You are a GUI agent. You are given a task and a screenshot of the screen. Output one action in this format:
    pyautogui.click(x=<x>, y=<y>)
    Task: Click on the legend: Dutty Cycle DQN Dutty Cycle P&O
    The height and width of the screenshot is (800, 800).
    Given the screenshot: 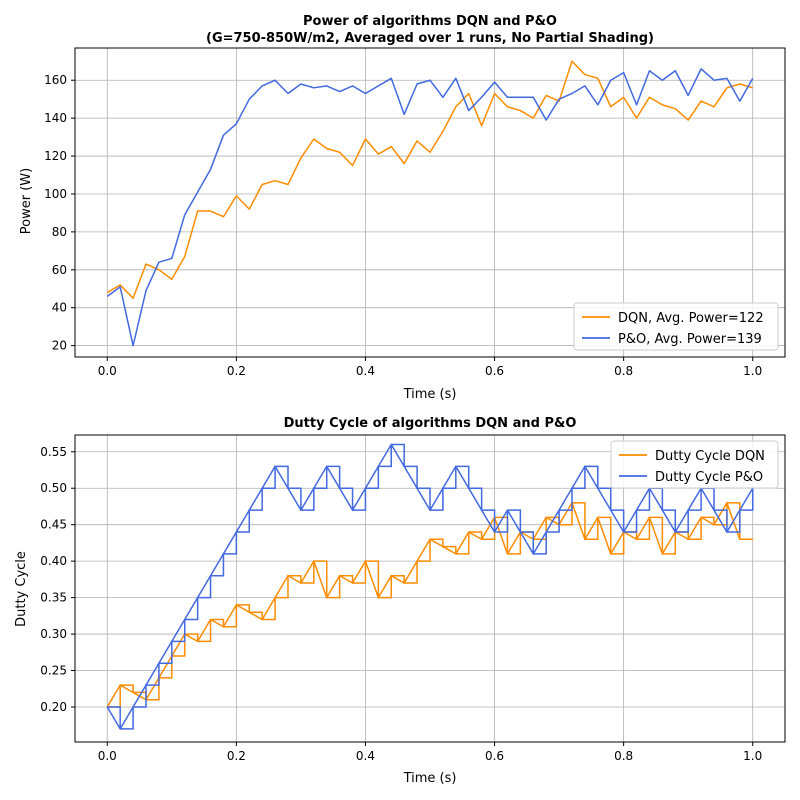 What is the action you would take?
    pyautogui.click(x=694, y=464)
    